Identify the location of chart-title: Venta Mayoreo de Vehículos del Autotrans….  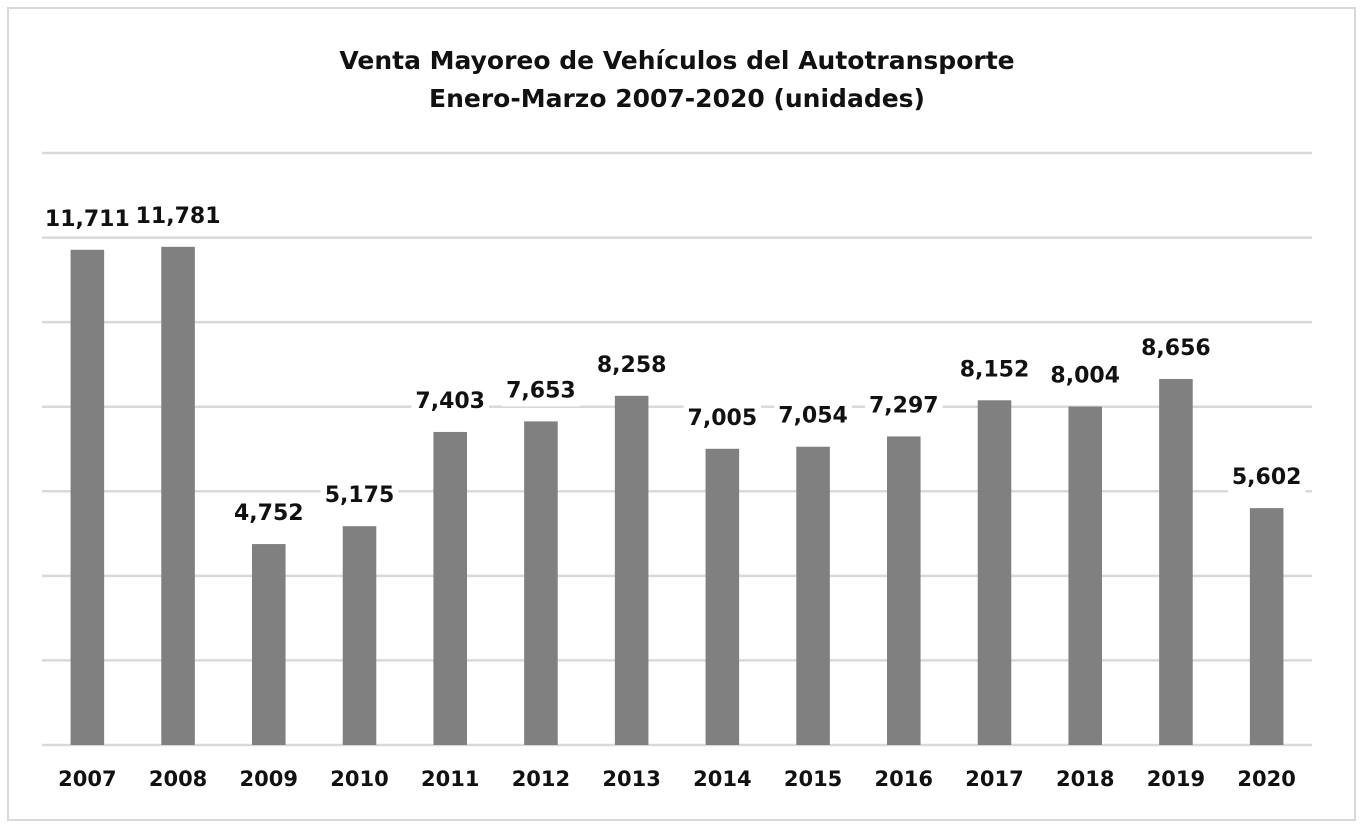
(676, 60).